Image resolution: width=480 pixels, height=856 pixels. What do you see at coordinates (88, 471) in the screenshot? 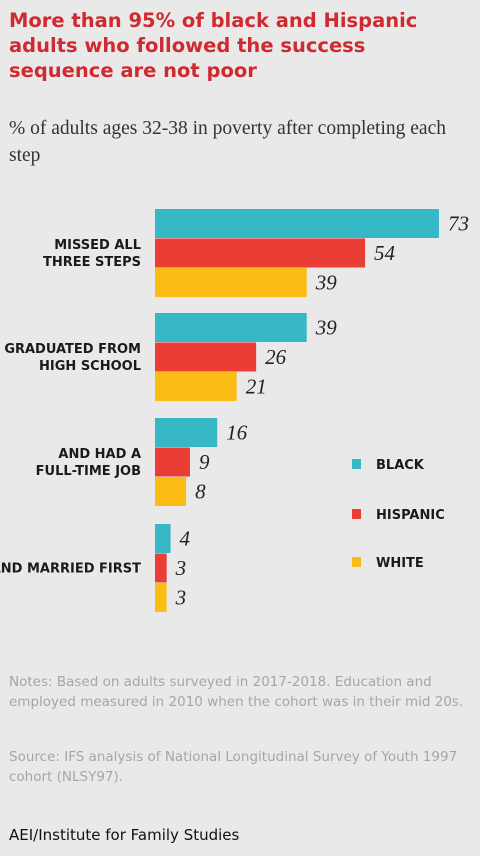
I see `category-label: FULL-TIME JOB` at bounding box center [88, 471].